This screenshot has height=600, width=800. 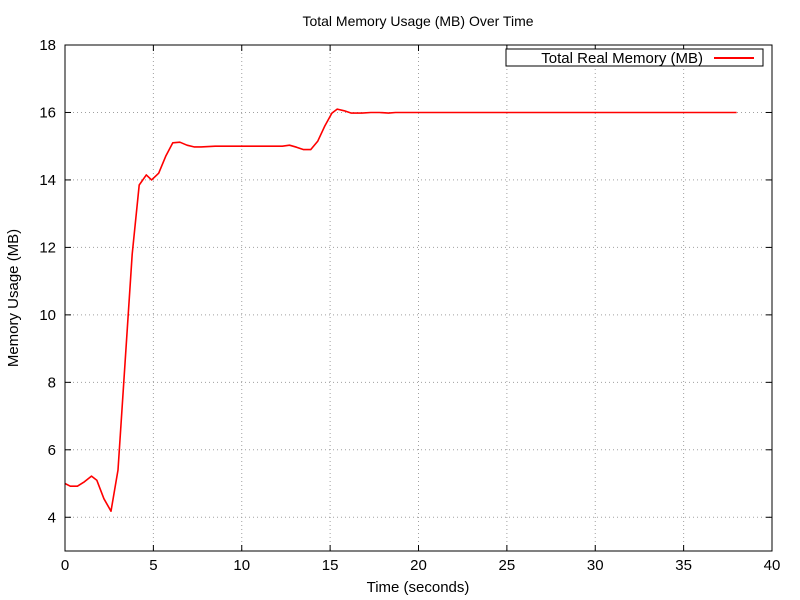 I want to click on y-tick-label: 16, so click(x=47, y=112).